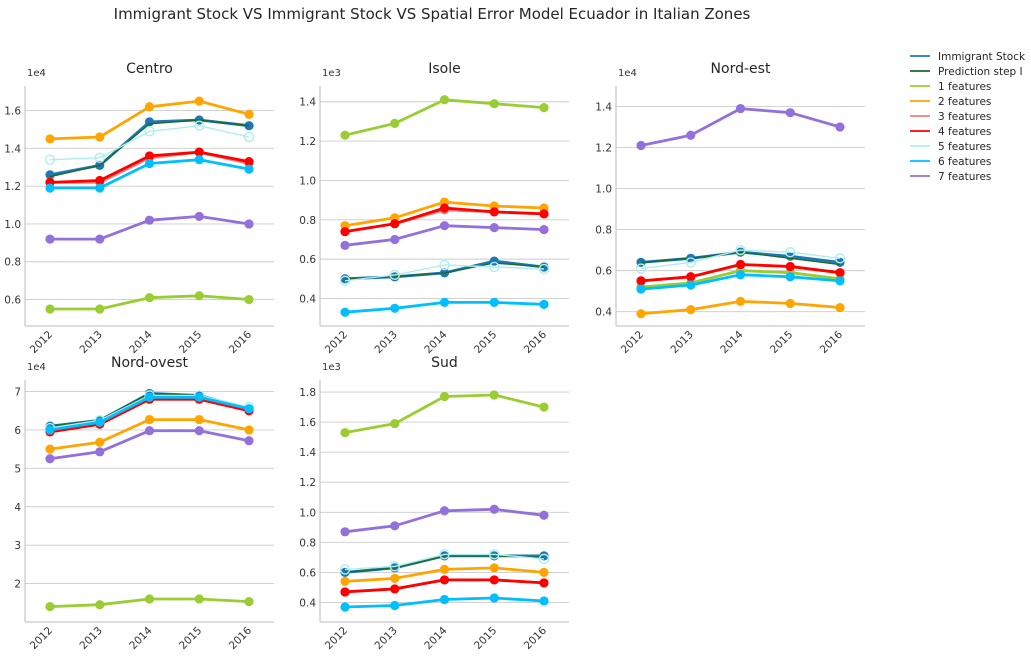 The width and height of the screenshot is (1031, 658). What do you see at coordinates (741, 69) in the screenshot?
I see `panel-title-nord-est: Nord-est` at bounding box center [741, 69].